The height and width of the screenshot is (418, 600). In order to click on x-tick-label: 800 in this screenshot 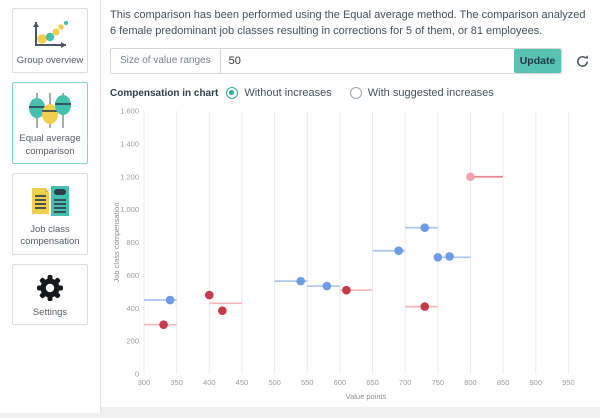, I will do `click(470, 382)`.